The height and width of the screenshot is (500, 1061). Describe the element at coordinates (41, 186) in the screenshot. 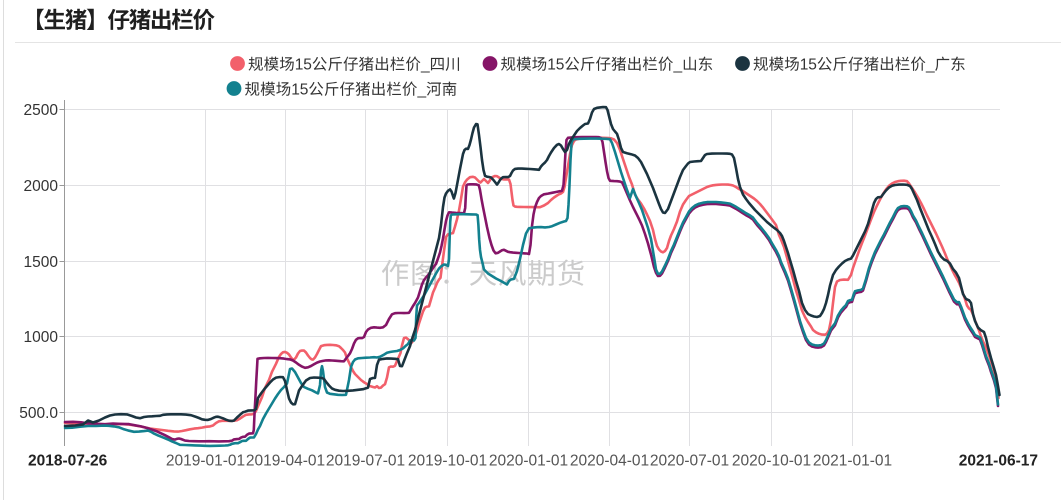

I see `svg-text: 2000` at that location.